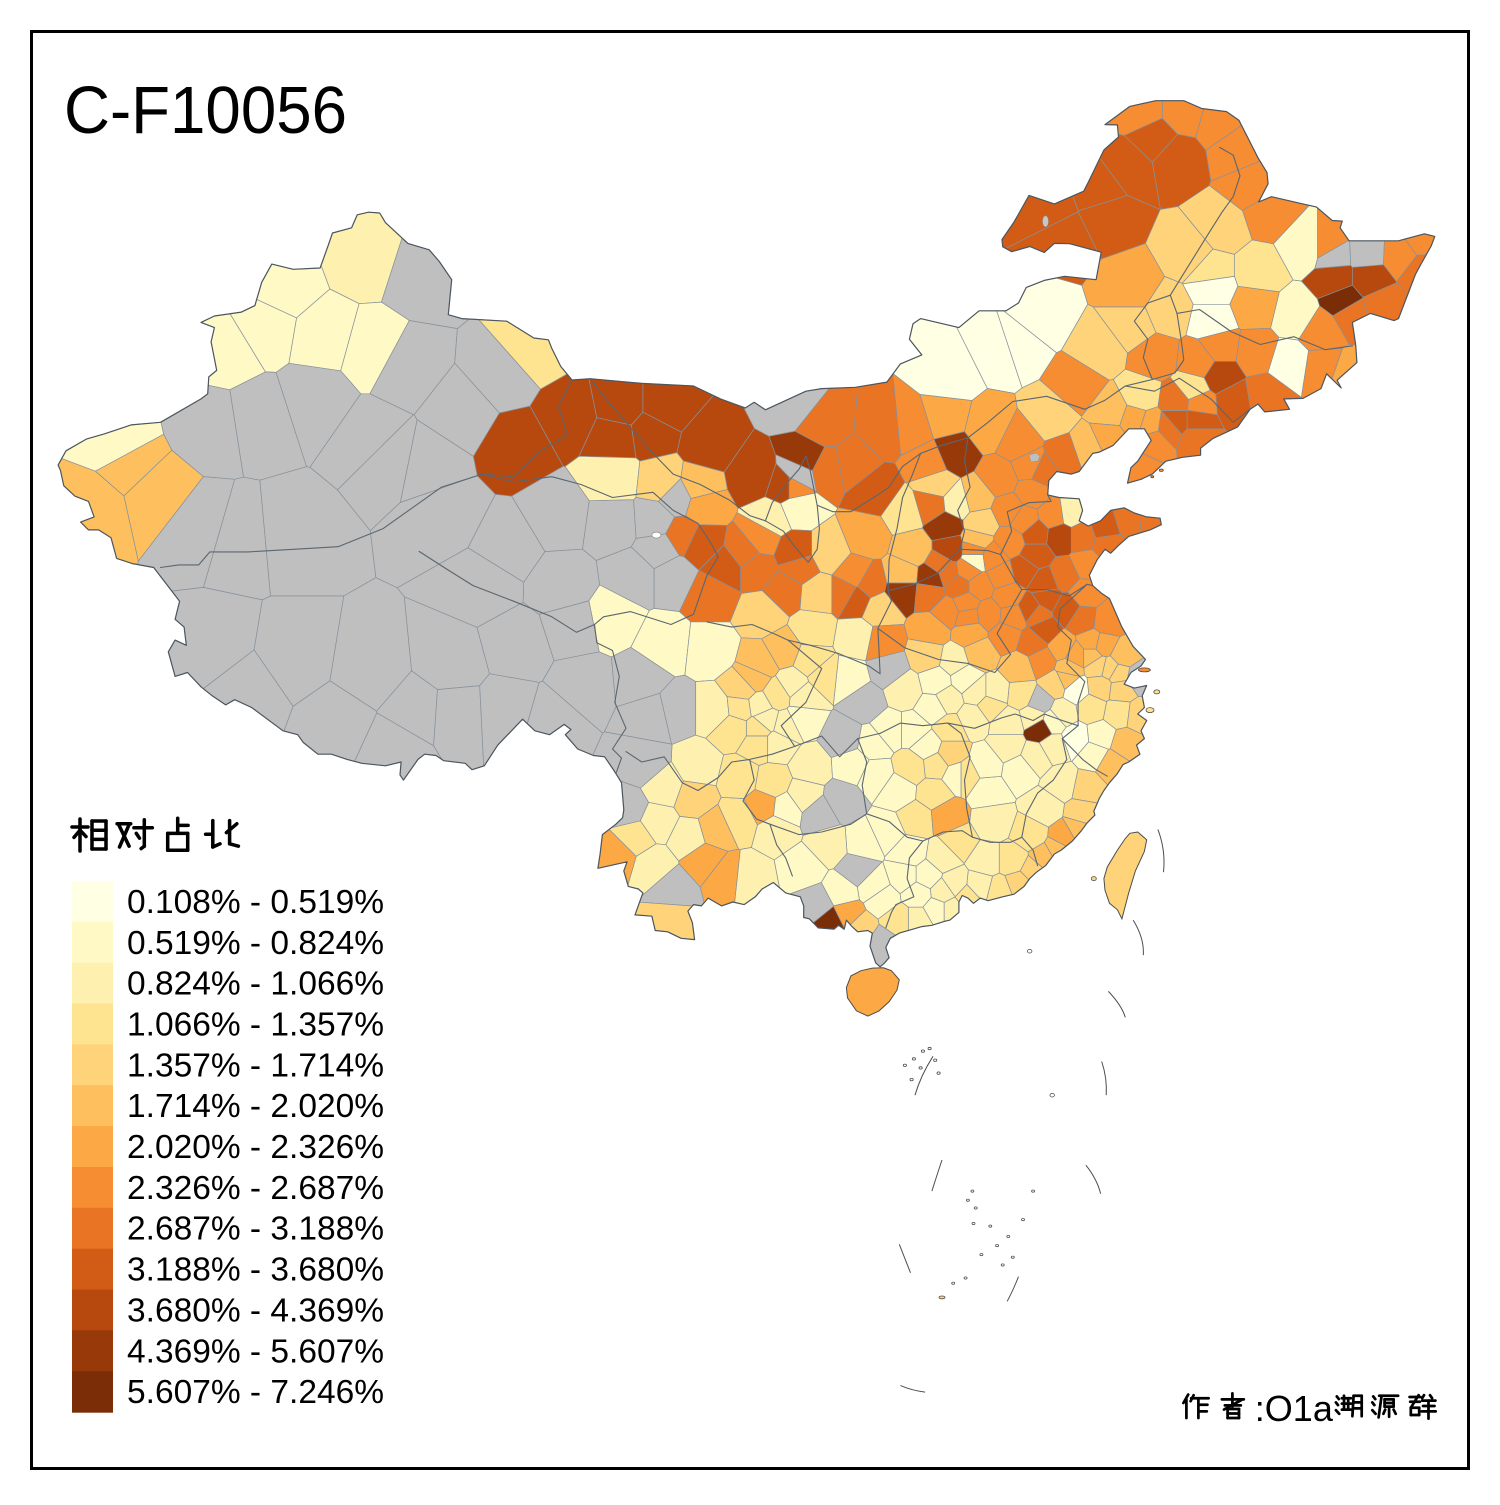  Describe the element at coordinates (255, 1229) in the screenshot. I see `svg-text: 2.687% - 3.188%` at that location.